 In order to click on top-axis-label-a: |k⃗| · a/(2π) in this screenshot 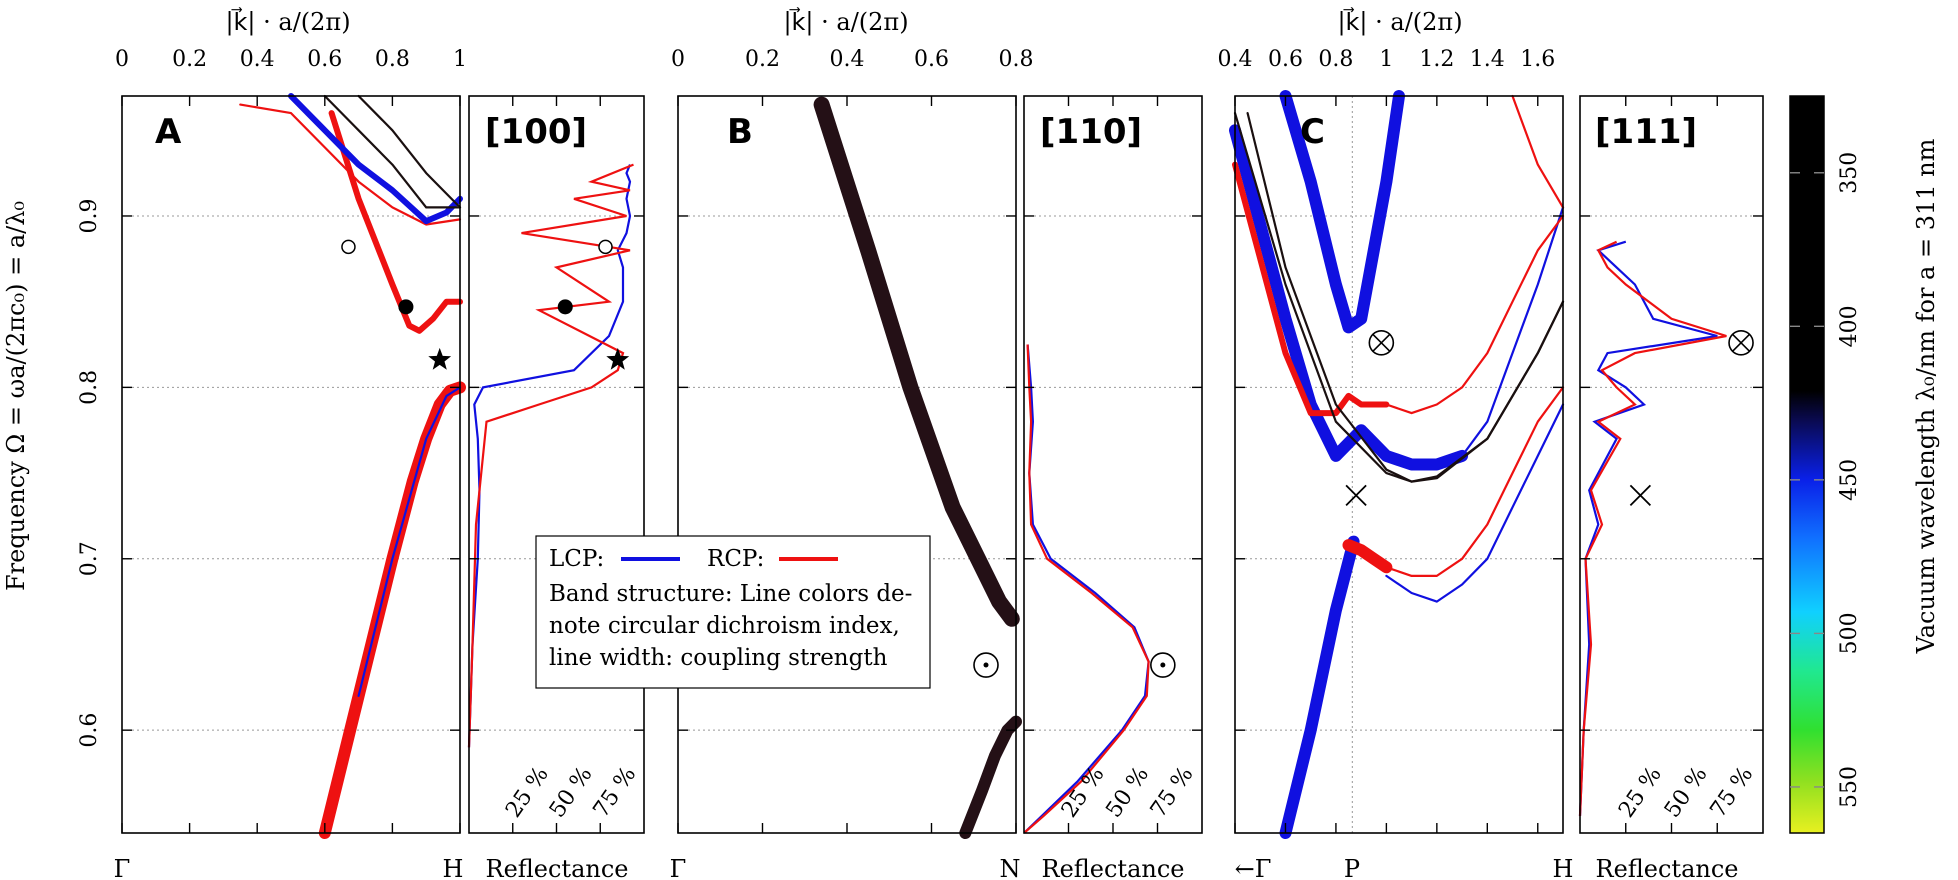, I will do `click(287, 22)`.